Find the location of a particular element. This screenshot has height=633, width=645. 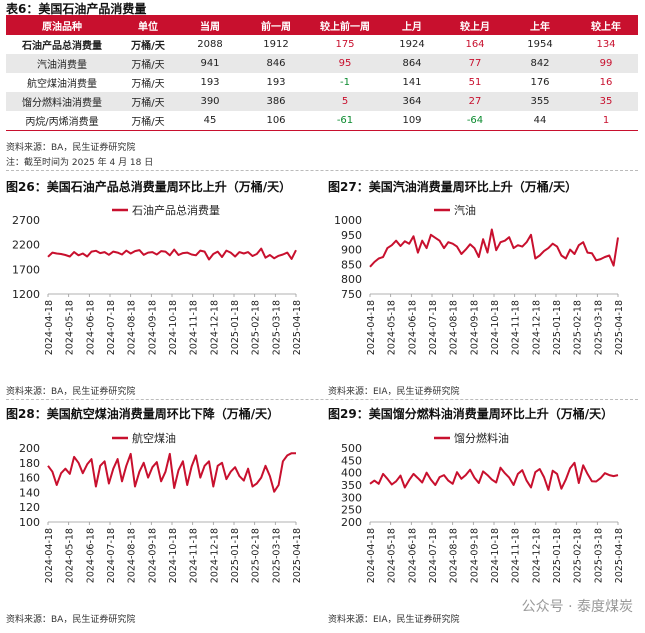

y-tick-label: 900 is located at coordinates (351, 250).